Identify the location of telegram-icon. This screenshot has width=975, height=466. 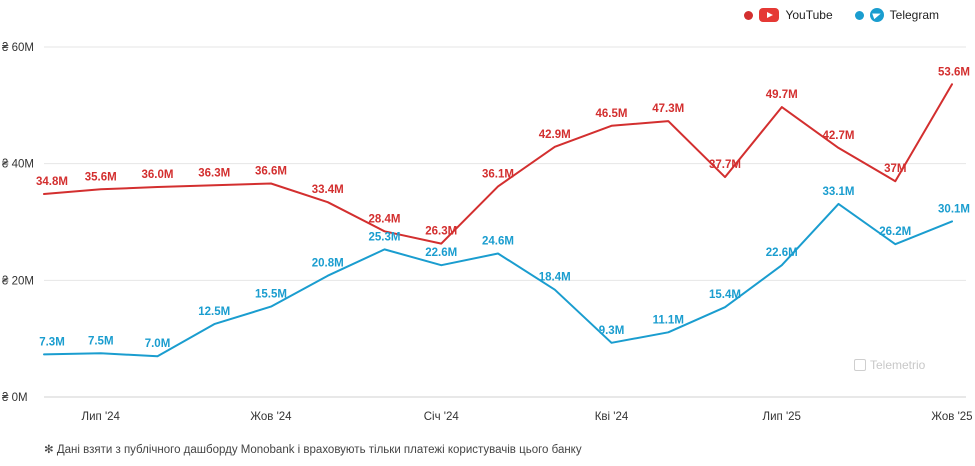
(876, 15).